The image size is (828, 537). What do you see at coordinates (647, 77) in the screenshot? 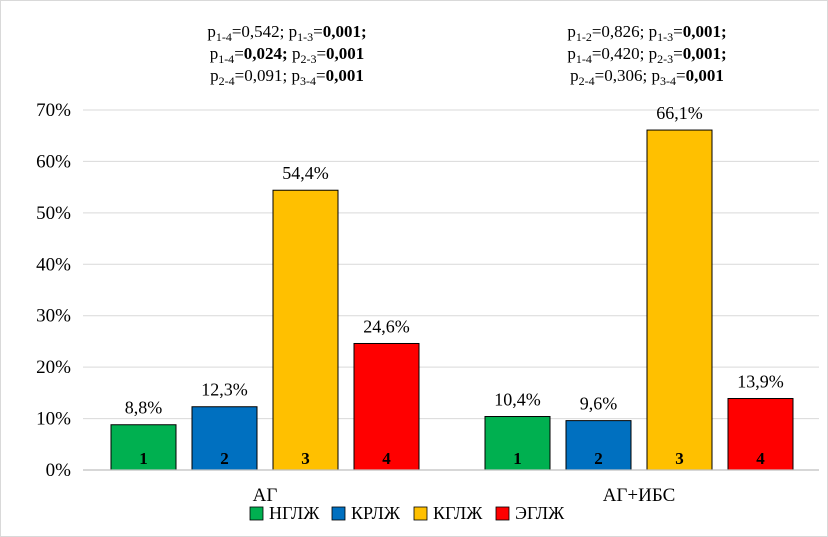
I see `p-value-annotation: p2-4=0,306; p3-4=0,001` at bounding box center [647, 77].